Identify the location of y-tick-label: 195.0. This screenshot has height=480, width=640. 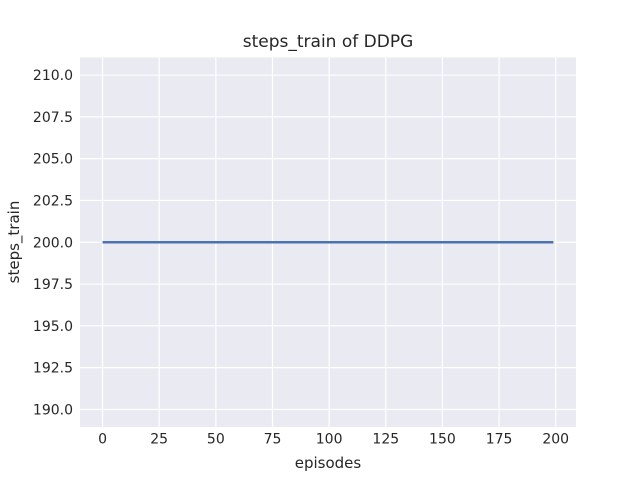
(53, 327).